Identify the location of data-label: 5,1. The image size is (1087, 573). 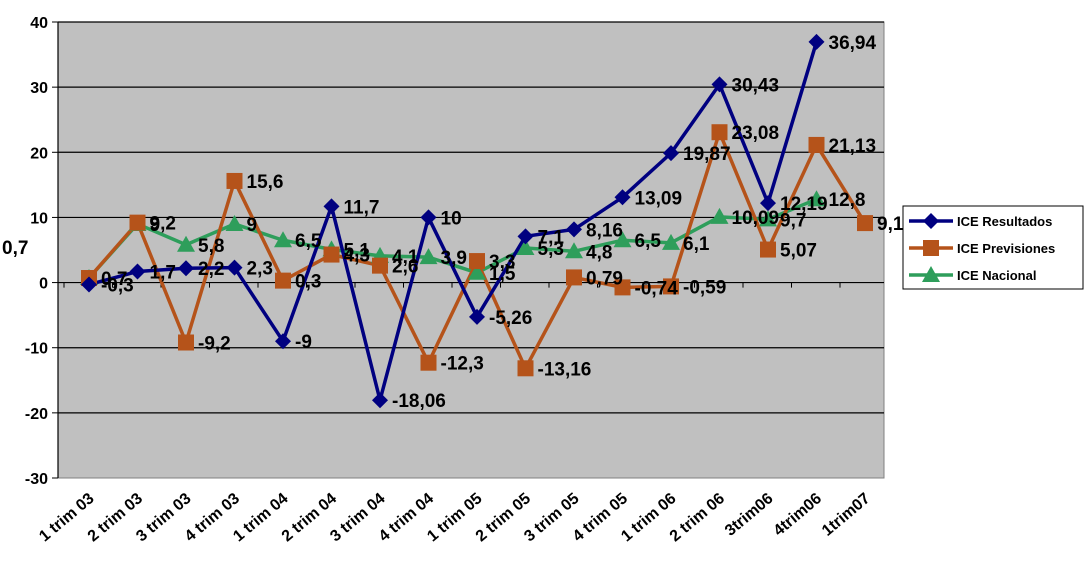
(357, 250).